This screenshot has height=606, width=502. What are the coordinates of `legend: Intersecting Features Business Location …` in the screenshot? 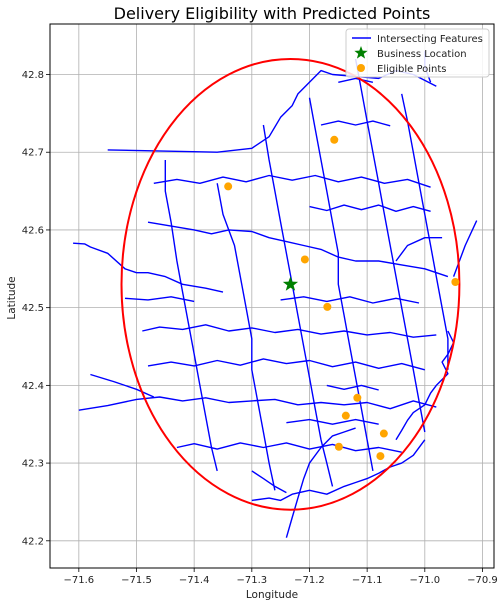 It's located at (417, 53).